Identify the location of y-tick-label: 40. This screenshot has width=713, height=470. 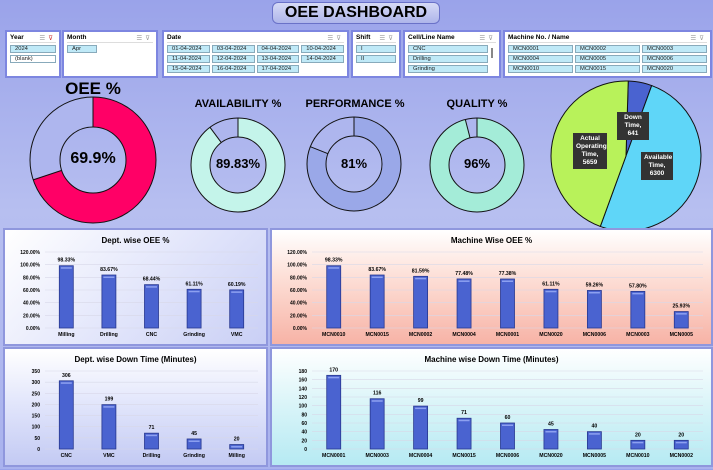
(304, 433).